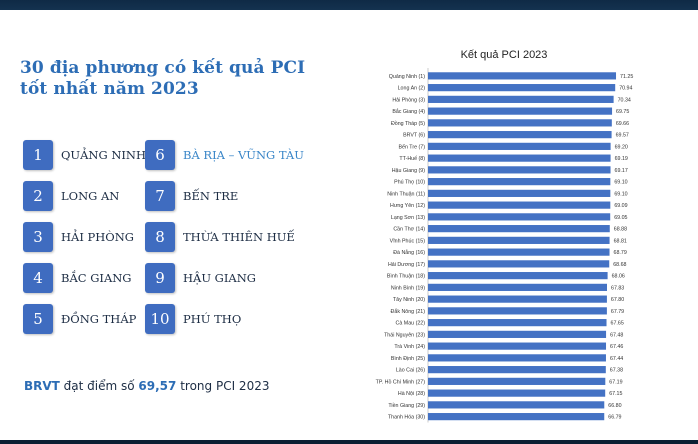 This screenshot has width=698, height=444. I want to click on value-label: 71.25, so click(626, 77).